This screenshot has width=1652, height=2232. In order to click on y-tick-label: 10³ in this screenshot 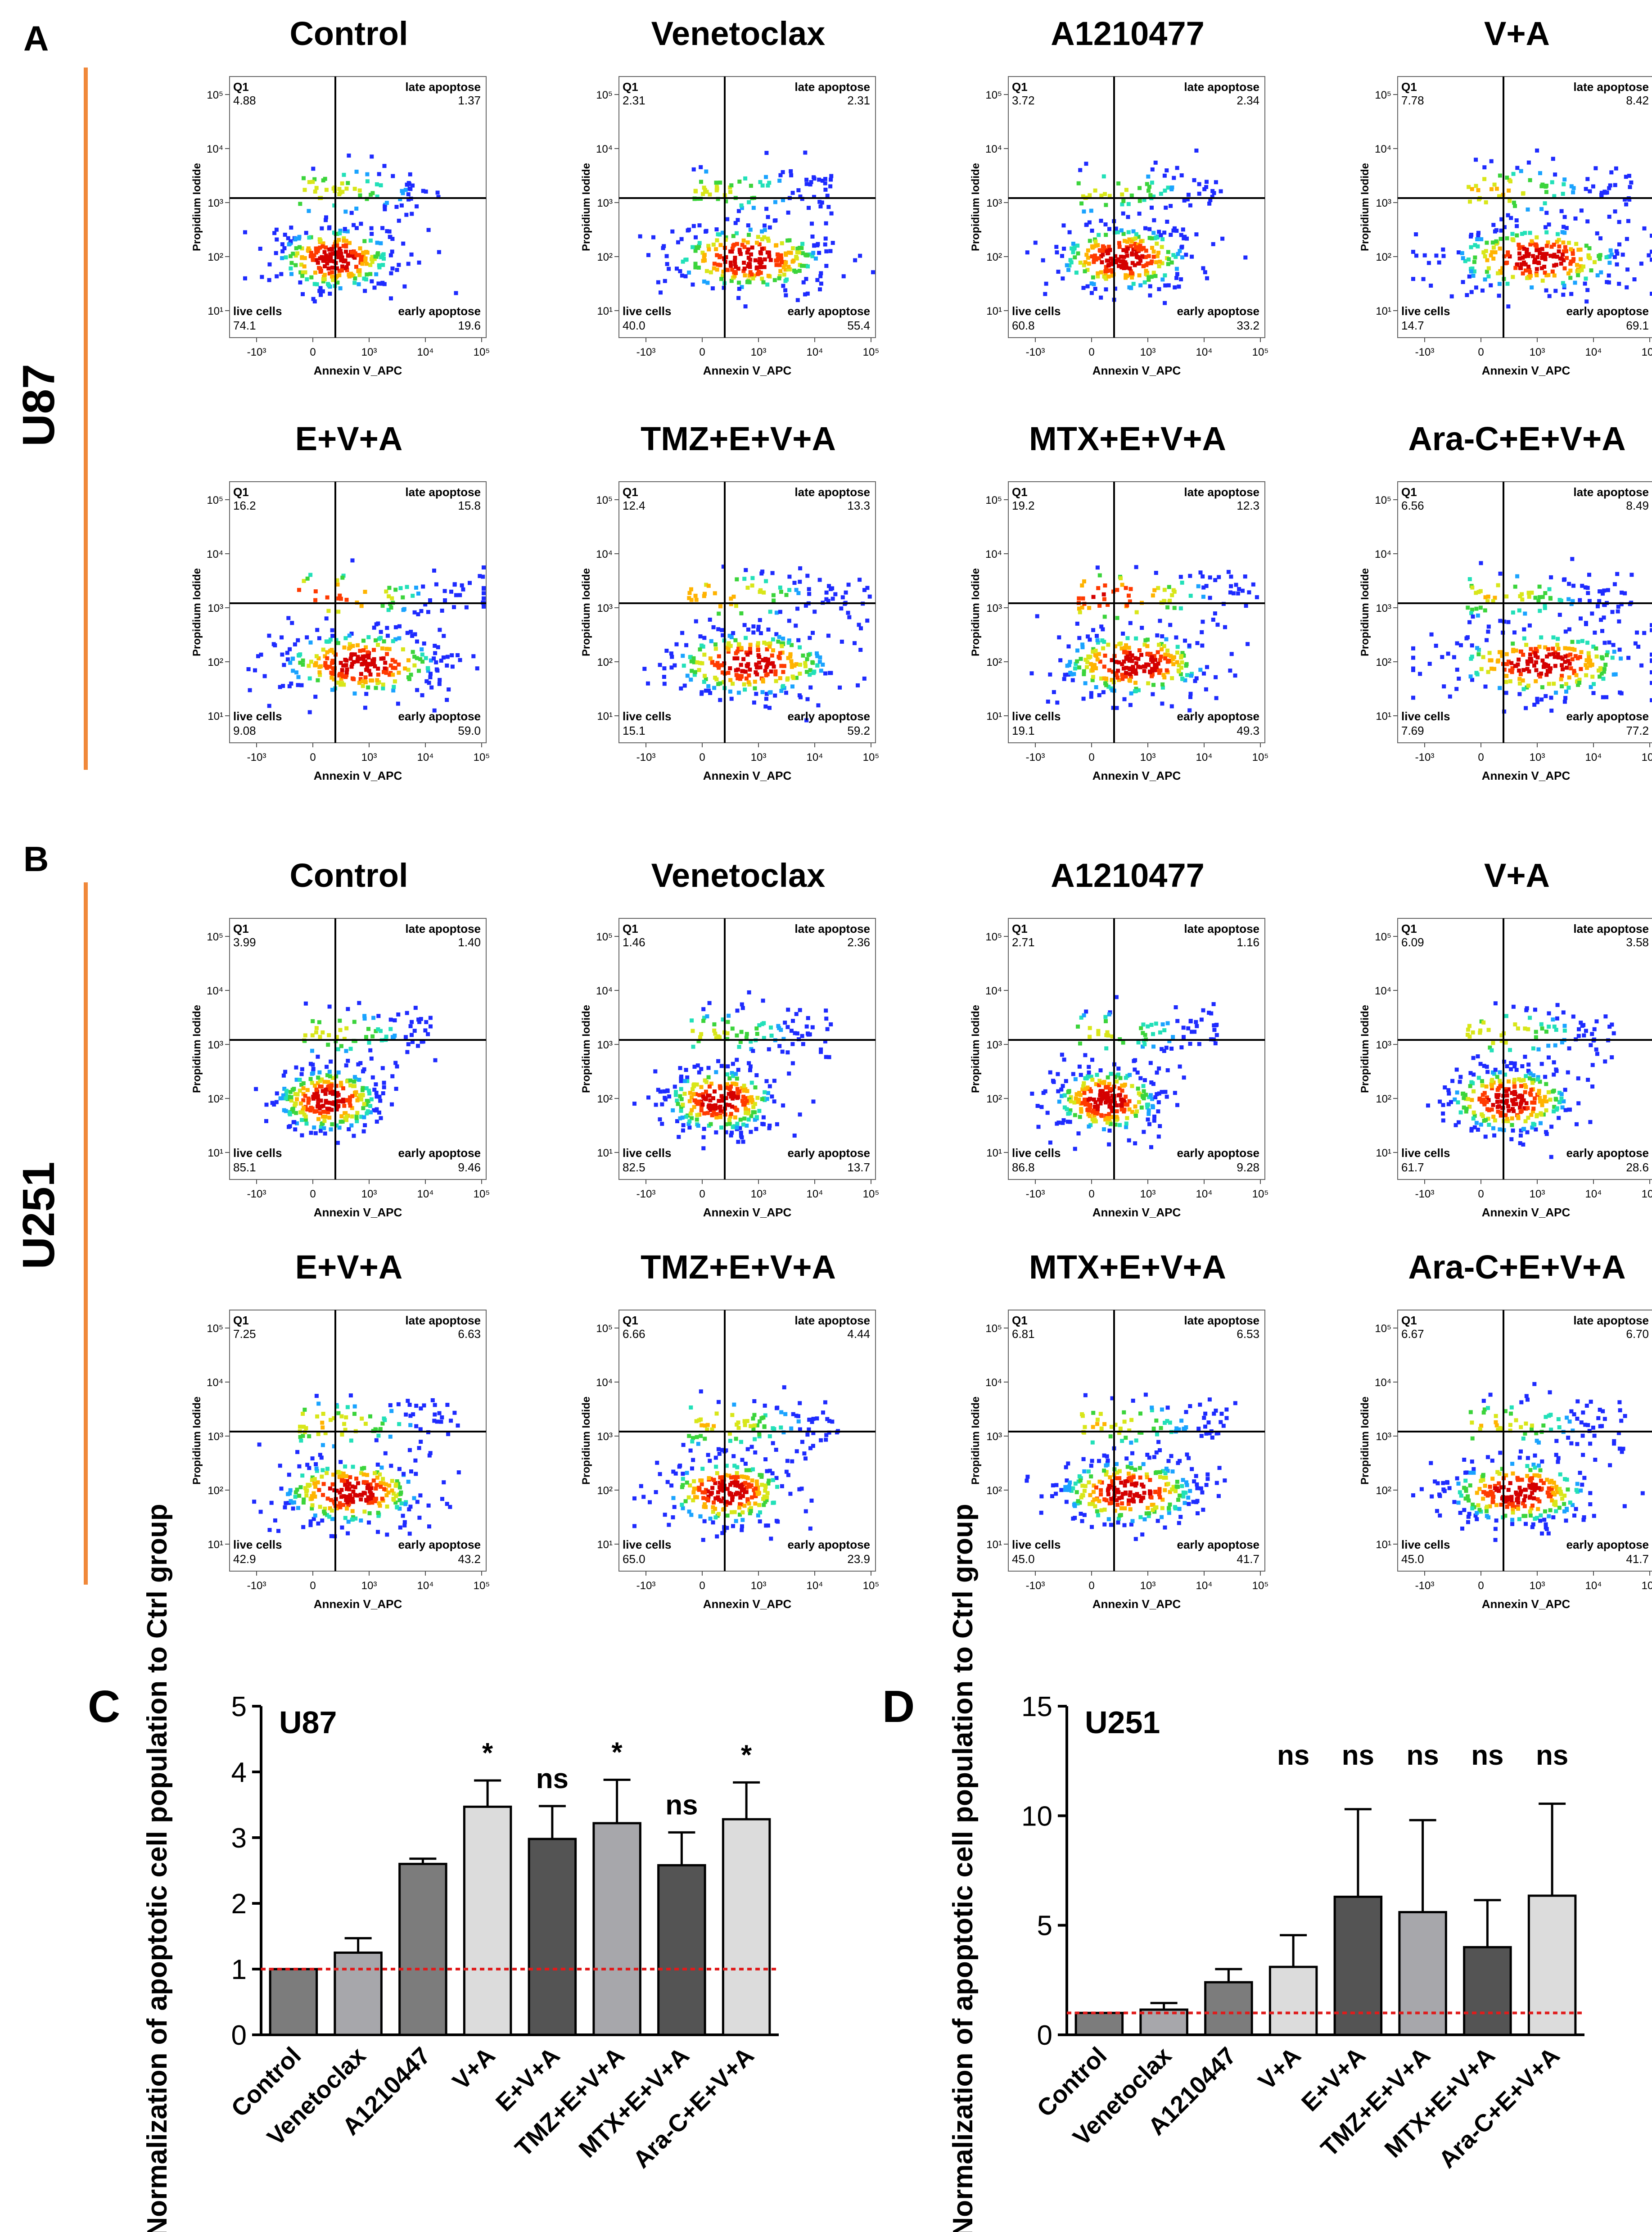, I will do `click(994, 608)`.